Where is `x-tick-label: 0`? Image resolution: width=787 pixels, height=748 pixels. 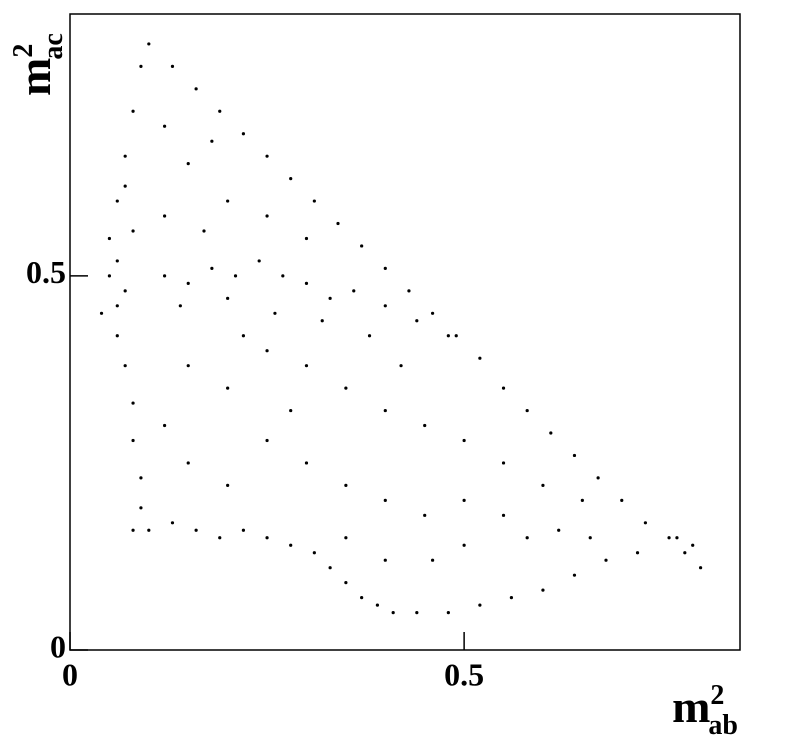
x-tick-label: 0 is located at coordinates (70, 674).